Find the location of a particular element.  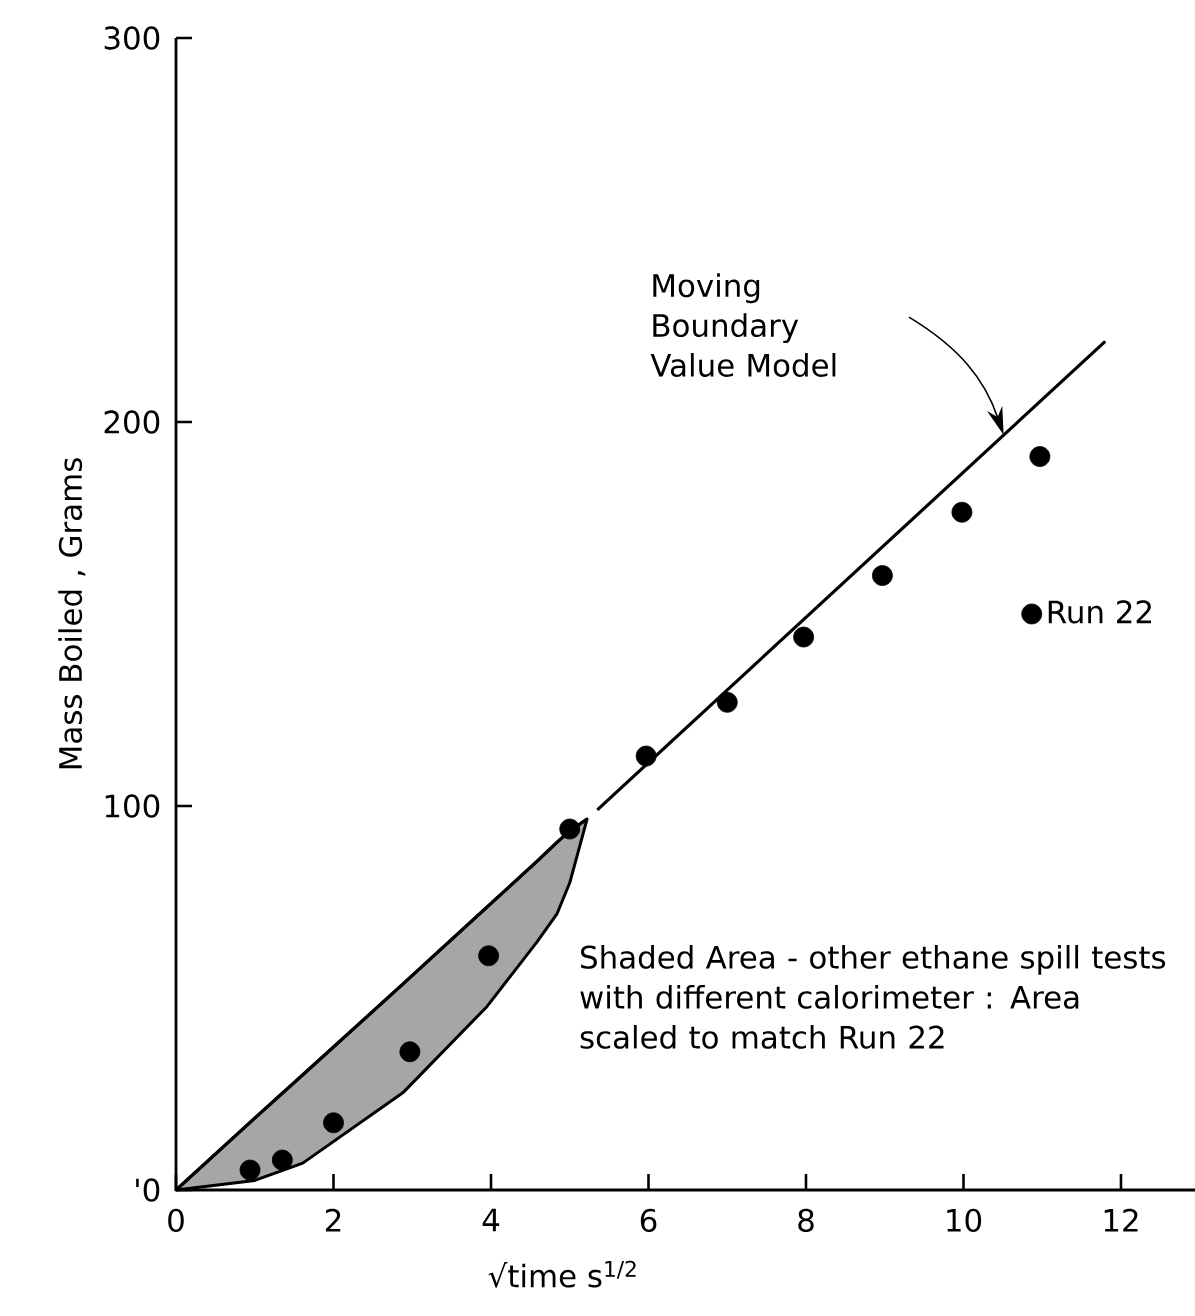

x-tick-label: 8 is located at coordinates (806, 1220).